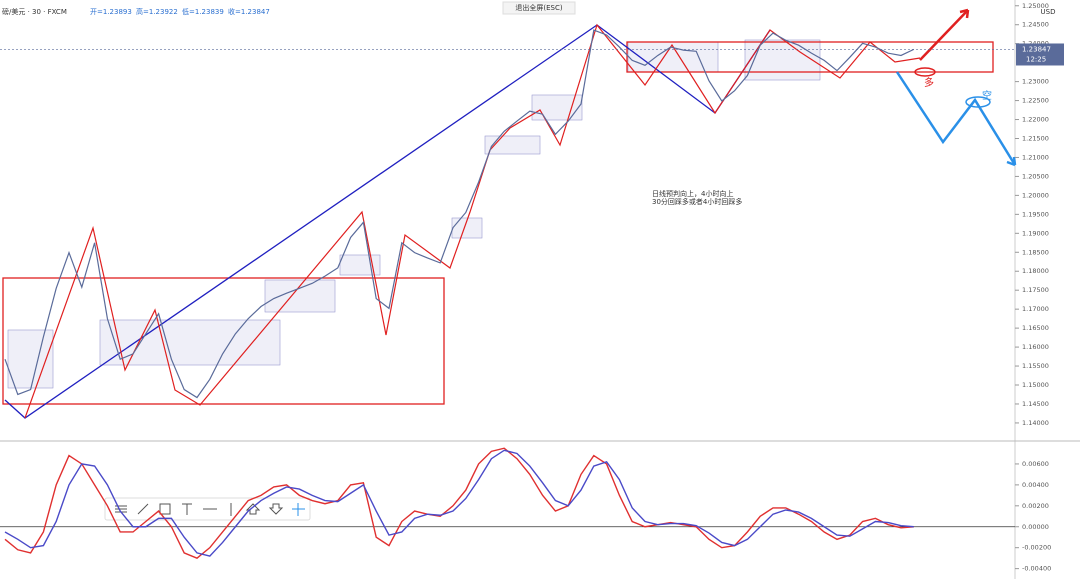  What do you see at coordinates (1035, 309) in the screenshot?
I see `y-tick-label: 1.17000` at bounding box center [1035, 309].